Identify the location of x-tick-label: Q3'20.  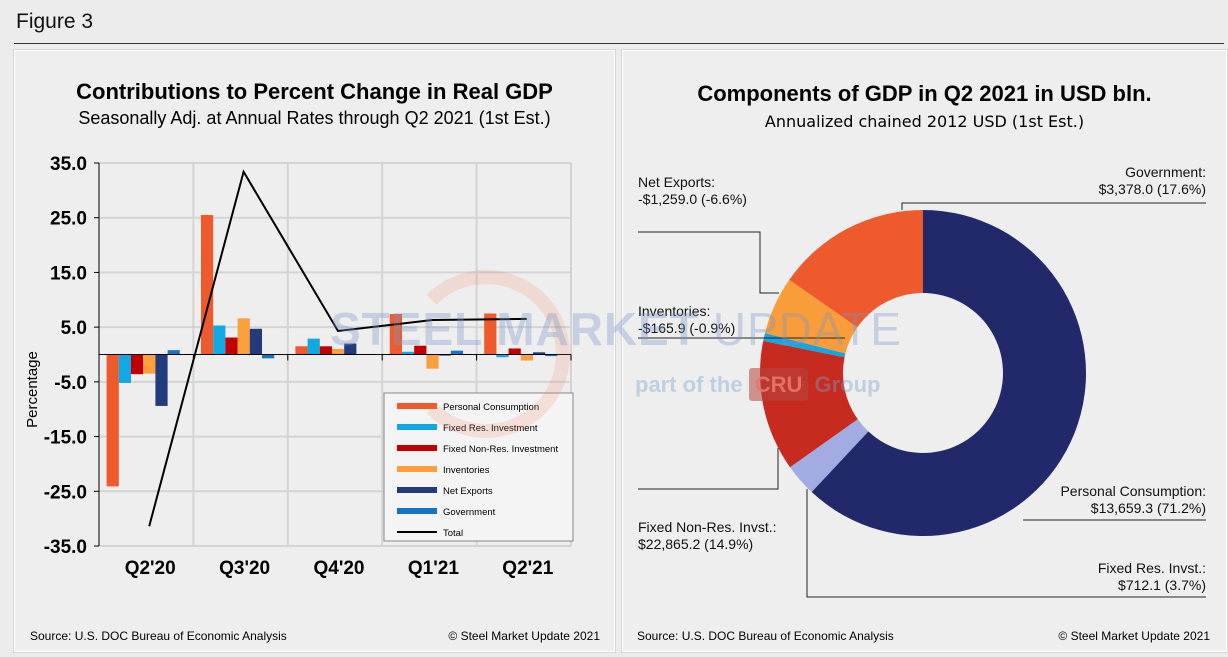
(244, 568).